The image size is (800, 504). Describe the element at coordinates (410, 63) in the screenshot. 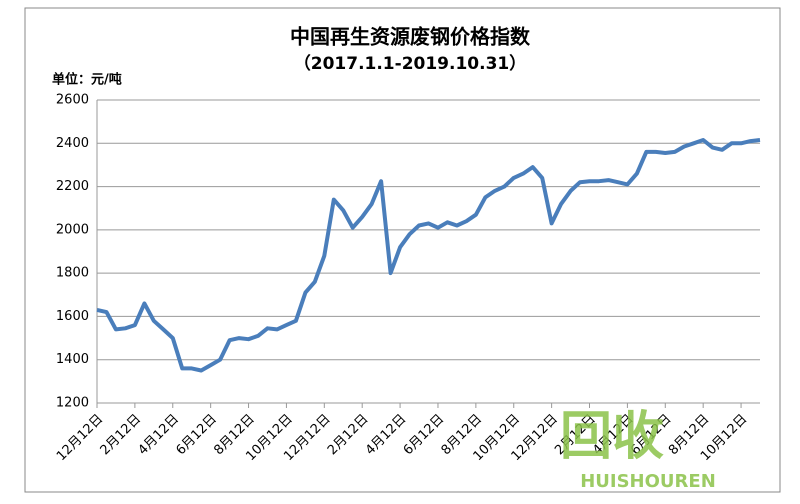

I see `chart-subtitle: （2017.1.1-2019.10.31）` at that location.